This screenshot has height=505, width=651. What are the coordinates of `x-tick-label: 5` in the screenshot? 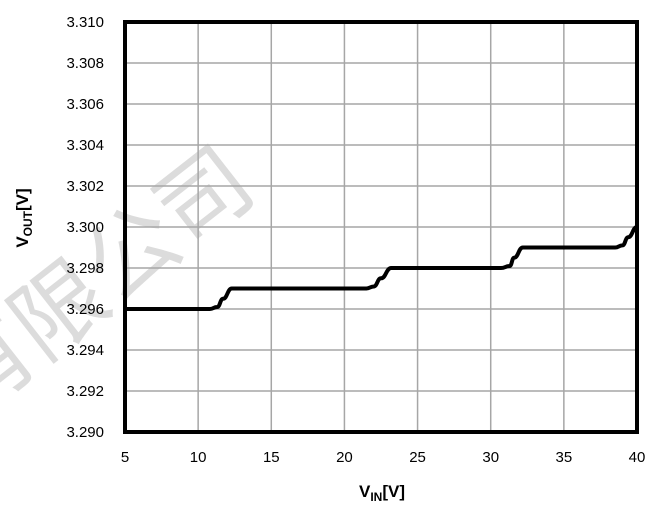 It's located at (125, 457).